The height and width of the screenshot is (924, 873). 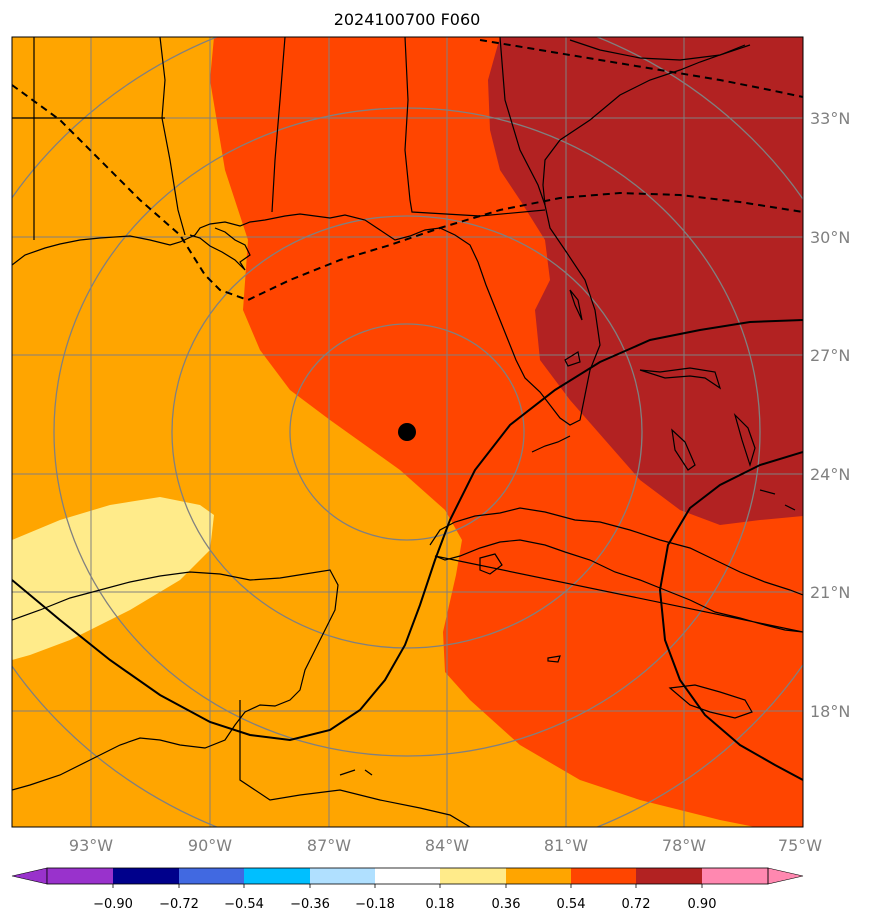 I want to click on colorbar-tick-label: −0.72, so click(x=179, y=904).